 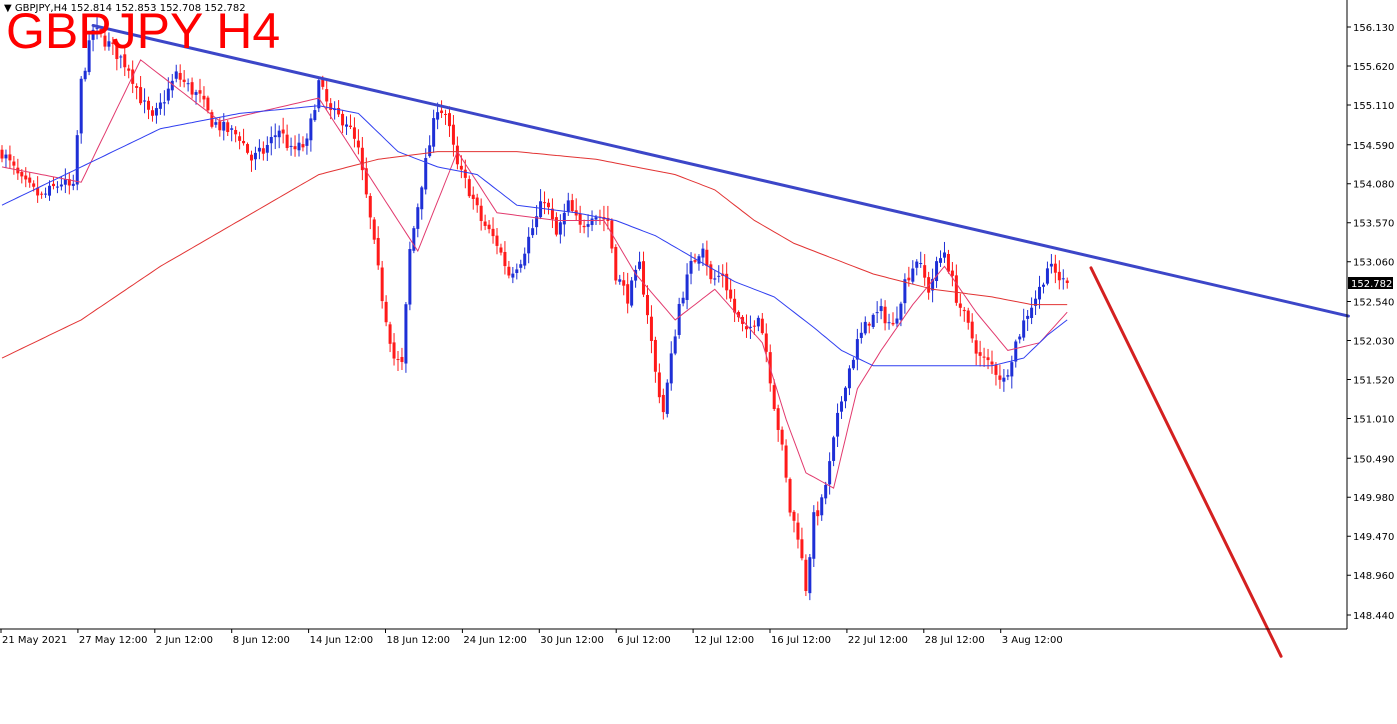 I want to click on y-tick-label: 155.110, so click(x=1373, y=106).